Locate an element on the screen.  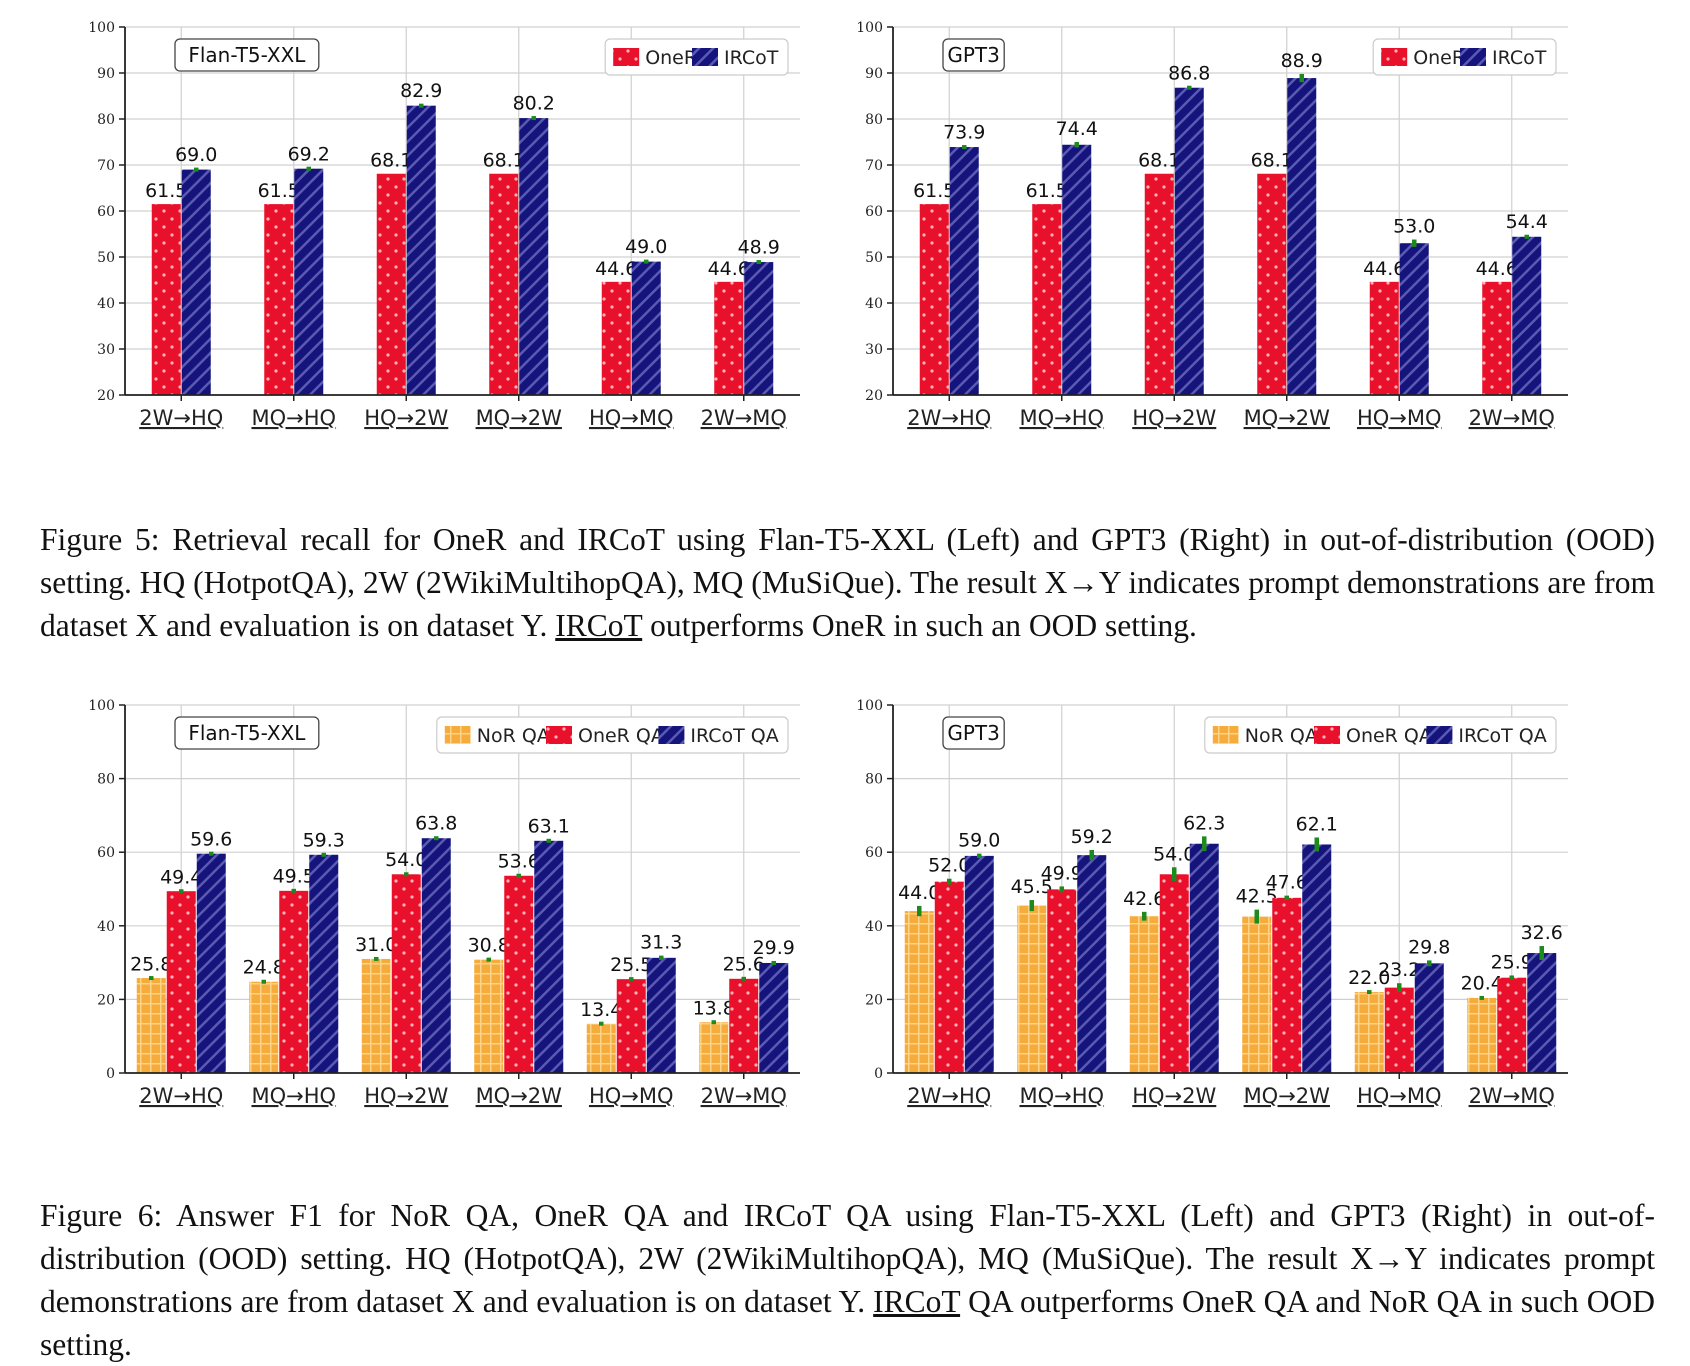
bar-value-label: 47.6 is located at coordinates (1287, 883).